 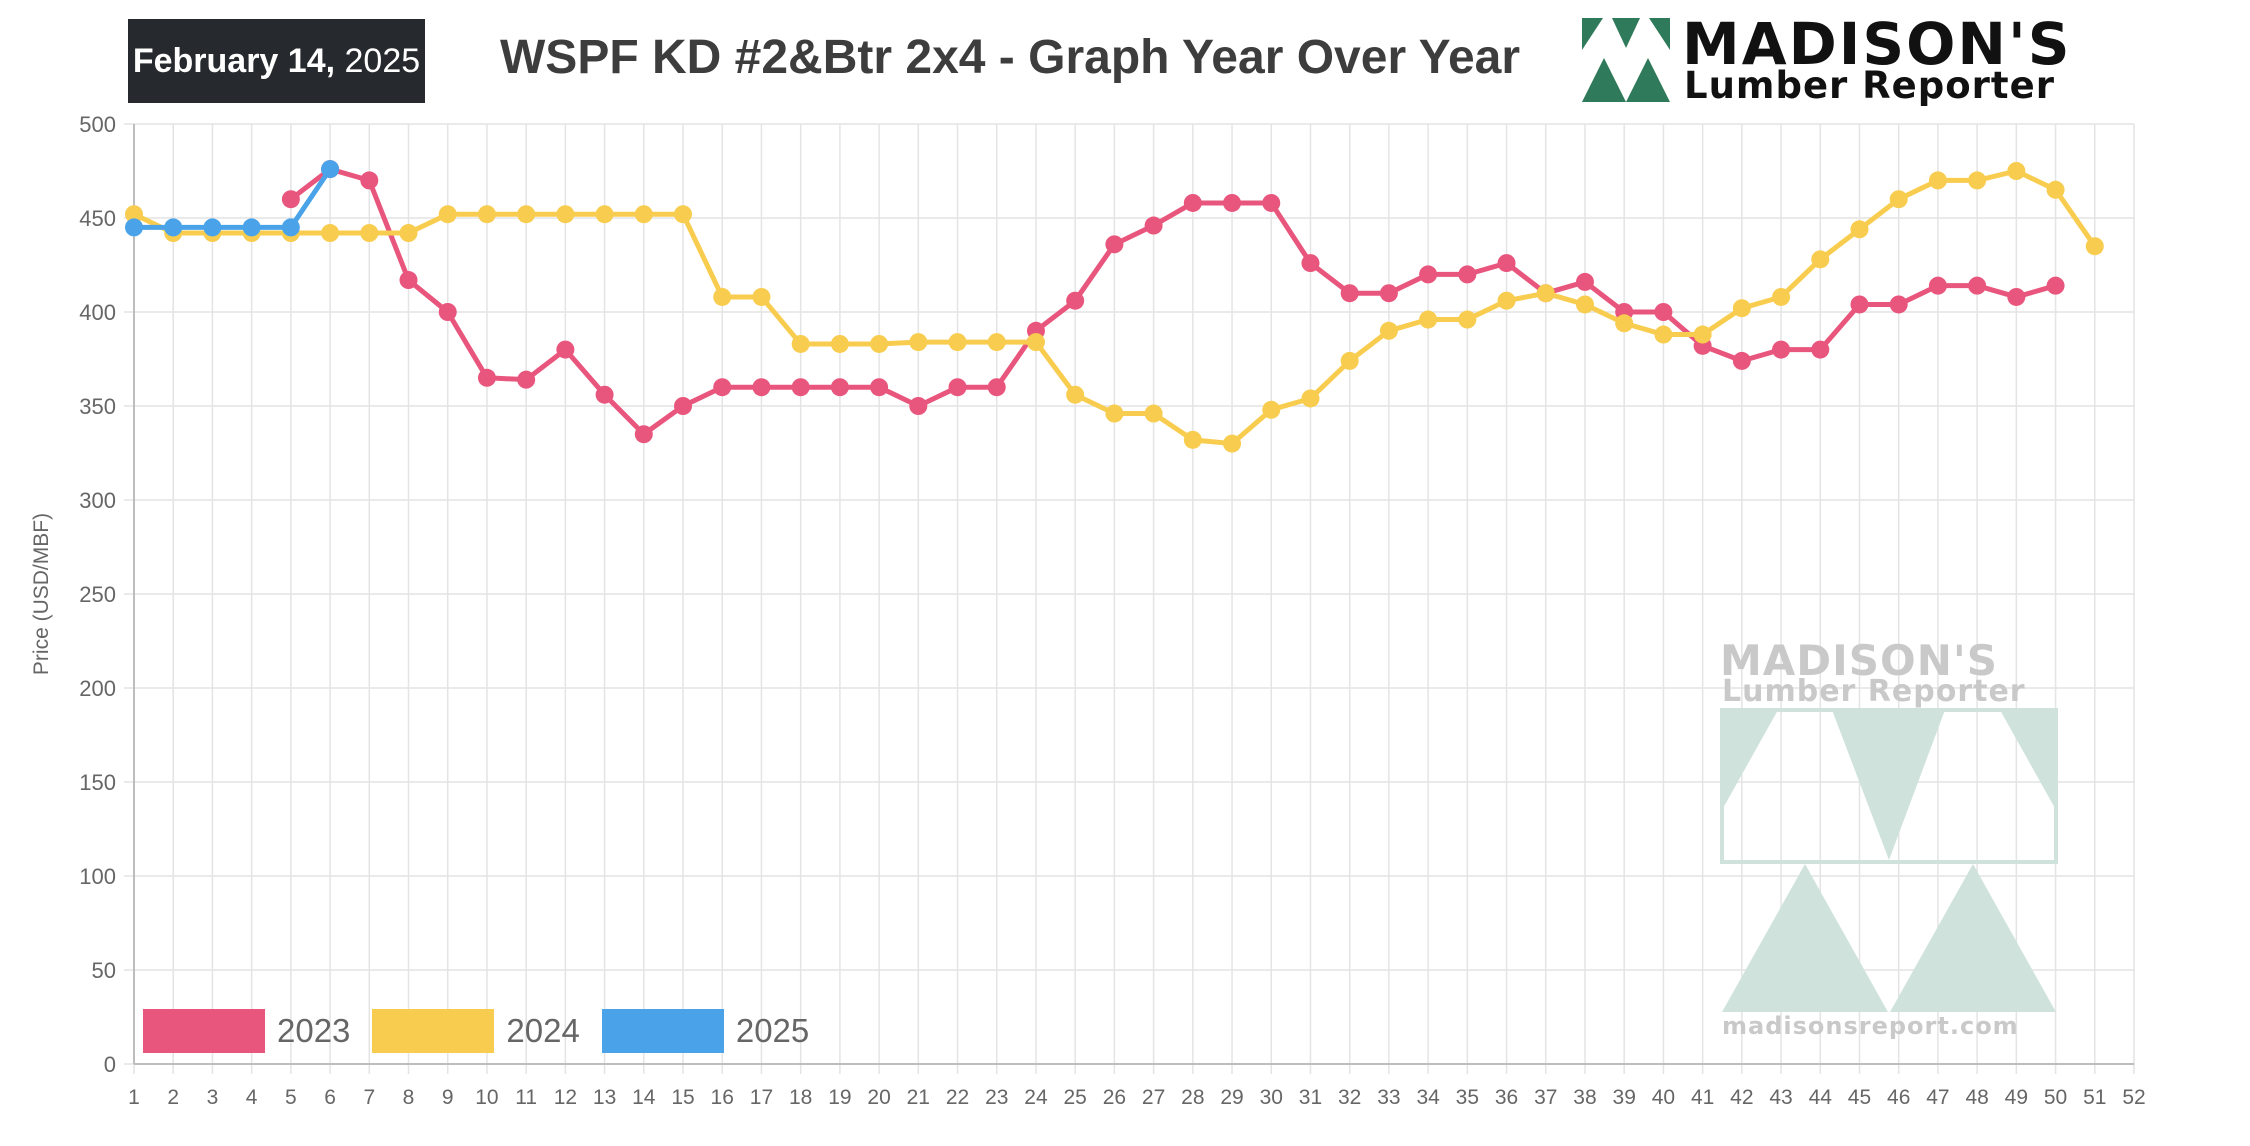 What do you see at coordinates (97, 500) in the screenshot?
I see `y-tick-label: 300` at bounding box center [97, 500].